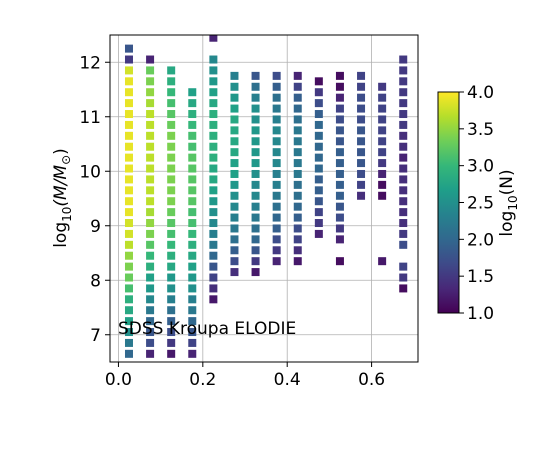 Image resolution: width=550 pixels, height=455 pixels. I want to click on colorbar-tick-label: 2.5, so click(480, 204).